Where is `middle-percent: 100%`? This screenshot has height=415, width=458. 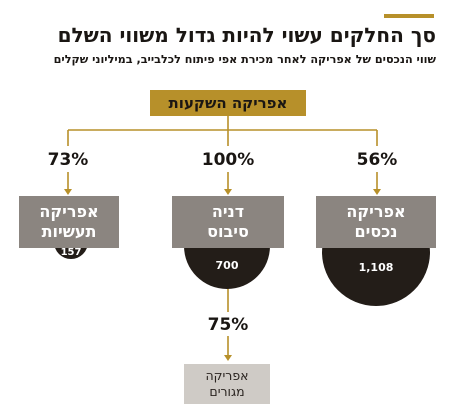
middle-percent: 100% is located at coordinates (228, 160).